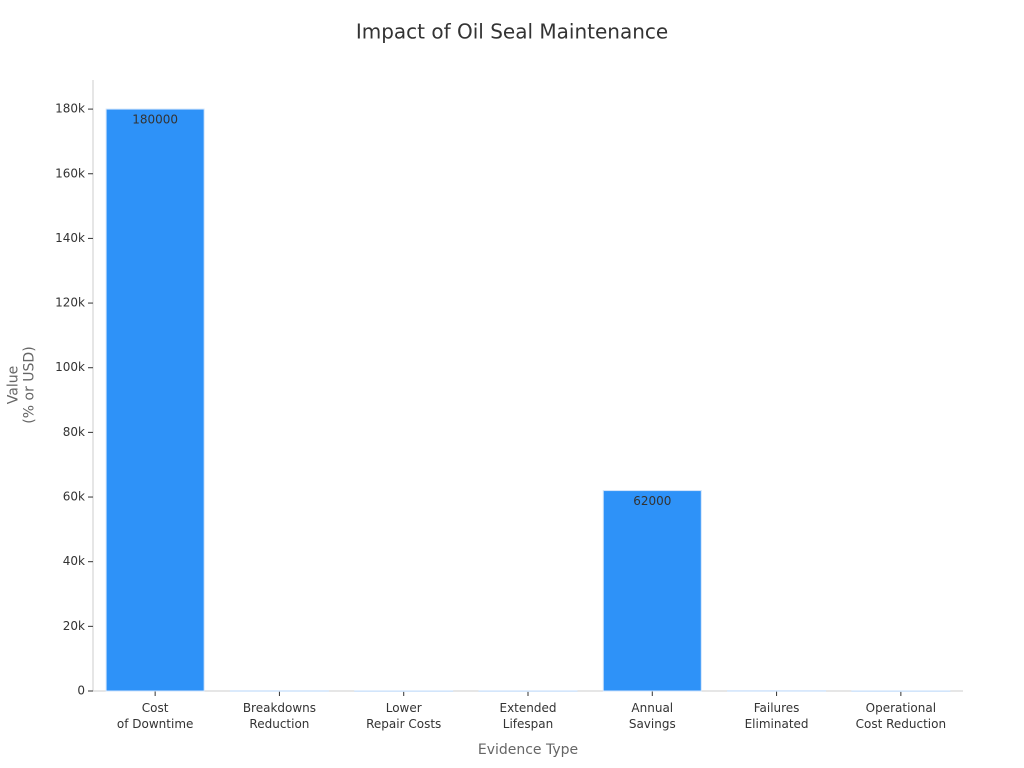 The width and height of the screenshot is (1024, 768). I want to click on y-axis-label: Value(% or USD), so click(22, 384).